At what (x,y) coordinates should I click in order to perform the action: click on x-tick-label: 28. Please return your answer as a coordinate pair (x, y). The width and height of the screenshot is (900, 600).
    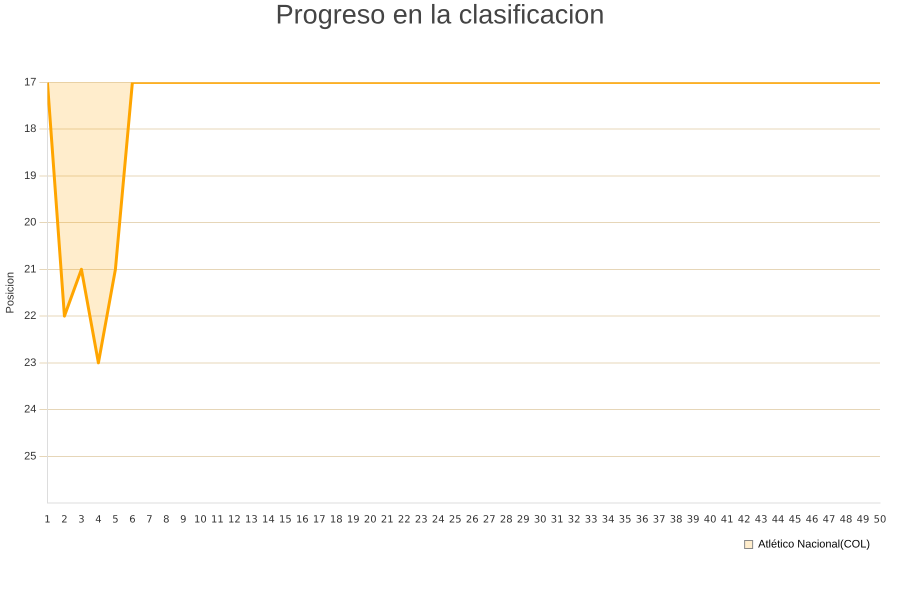
    Looking at the image, I should click on (506, 520).